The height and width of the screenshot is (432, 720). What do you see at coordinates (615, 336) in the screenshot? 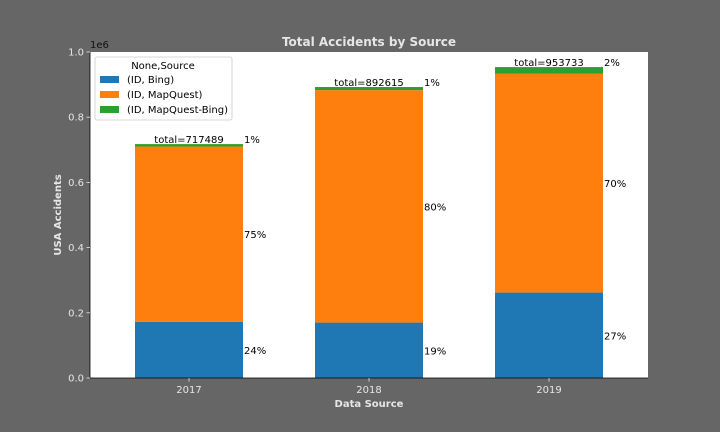
I see `pct-label-2019-series-0: 27%` at bounding box center [615, 336].